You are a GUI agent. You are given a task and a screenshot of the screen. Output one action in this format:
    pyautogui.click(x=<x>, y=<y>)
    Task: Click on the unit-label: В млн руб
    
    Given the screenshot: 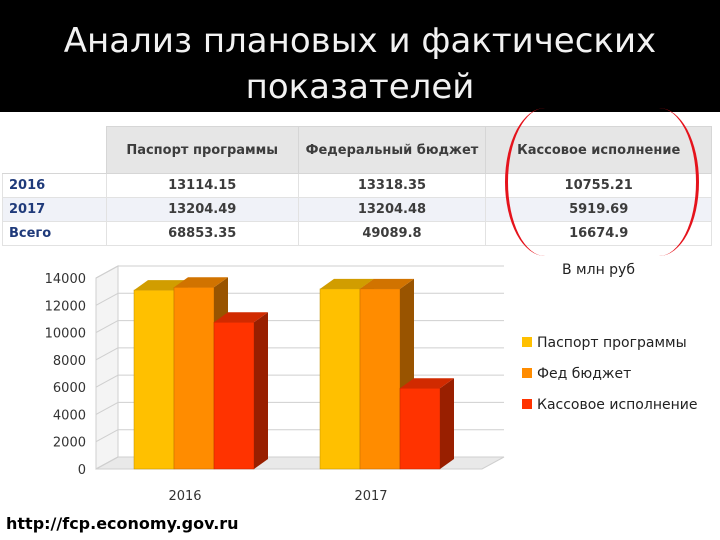 What is the action you would take?
    pyautogui.click(x=598, y=270)
    